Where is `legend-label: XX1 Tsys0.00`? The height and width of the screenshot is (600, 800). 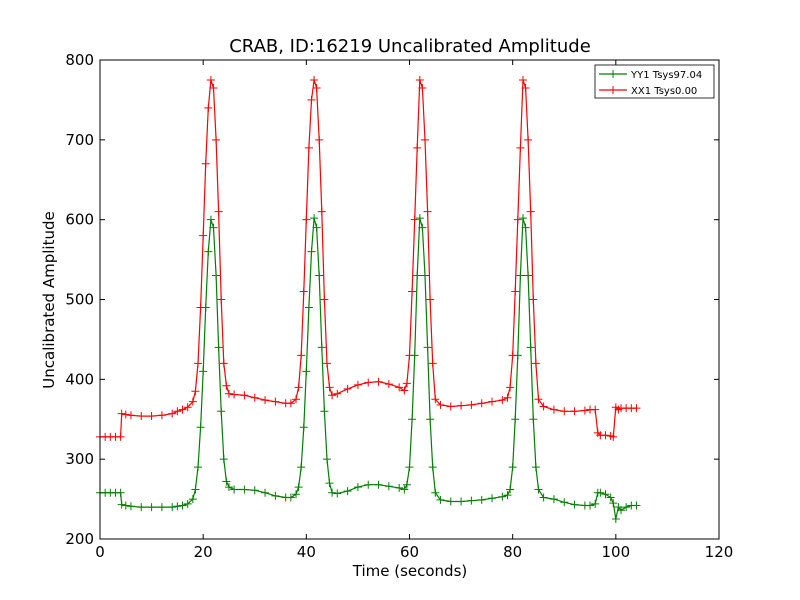
legend-label: XX1 Tsys0.00 is located at coordinates (664, 91).